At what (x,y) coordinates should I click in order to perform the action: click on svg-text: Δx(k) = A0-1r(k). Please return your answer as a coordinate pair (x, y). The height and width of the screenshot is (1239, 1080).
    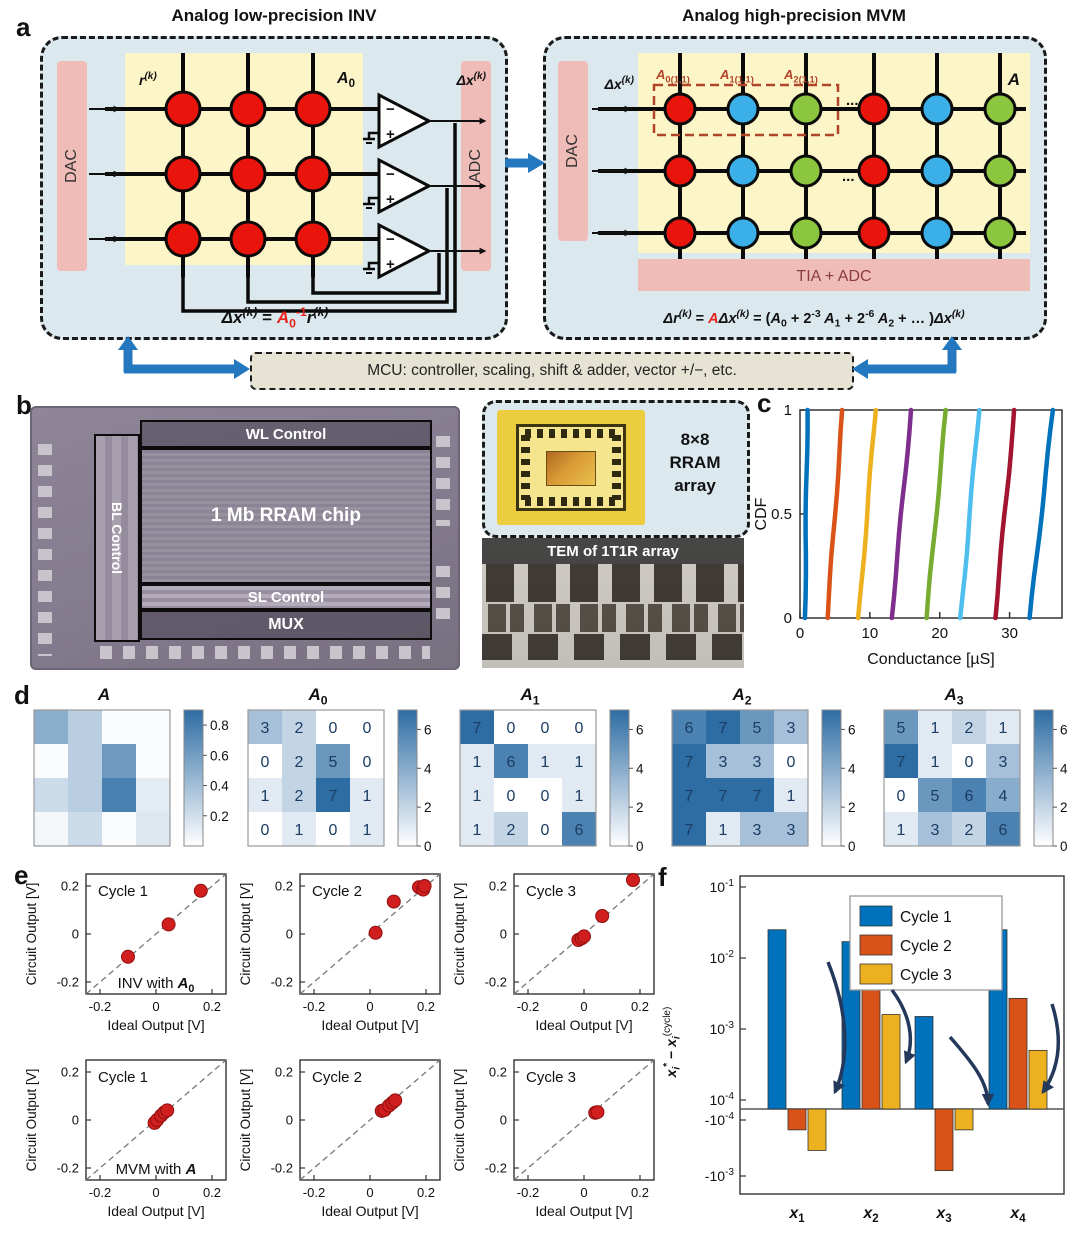
    Looking at the image, I should click on (275, 317).